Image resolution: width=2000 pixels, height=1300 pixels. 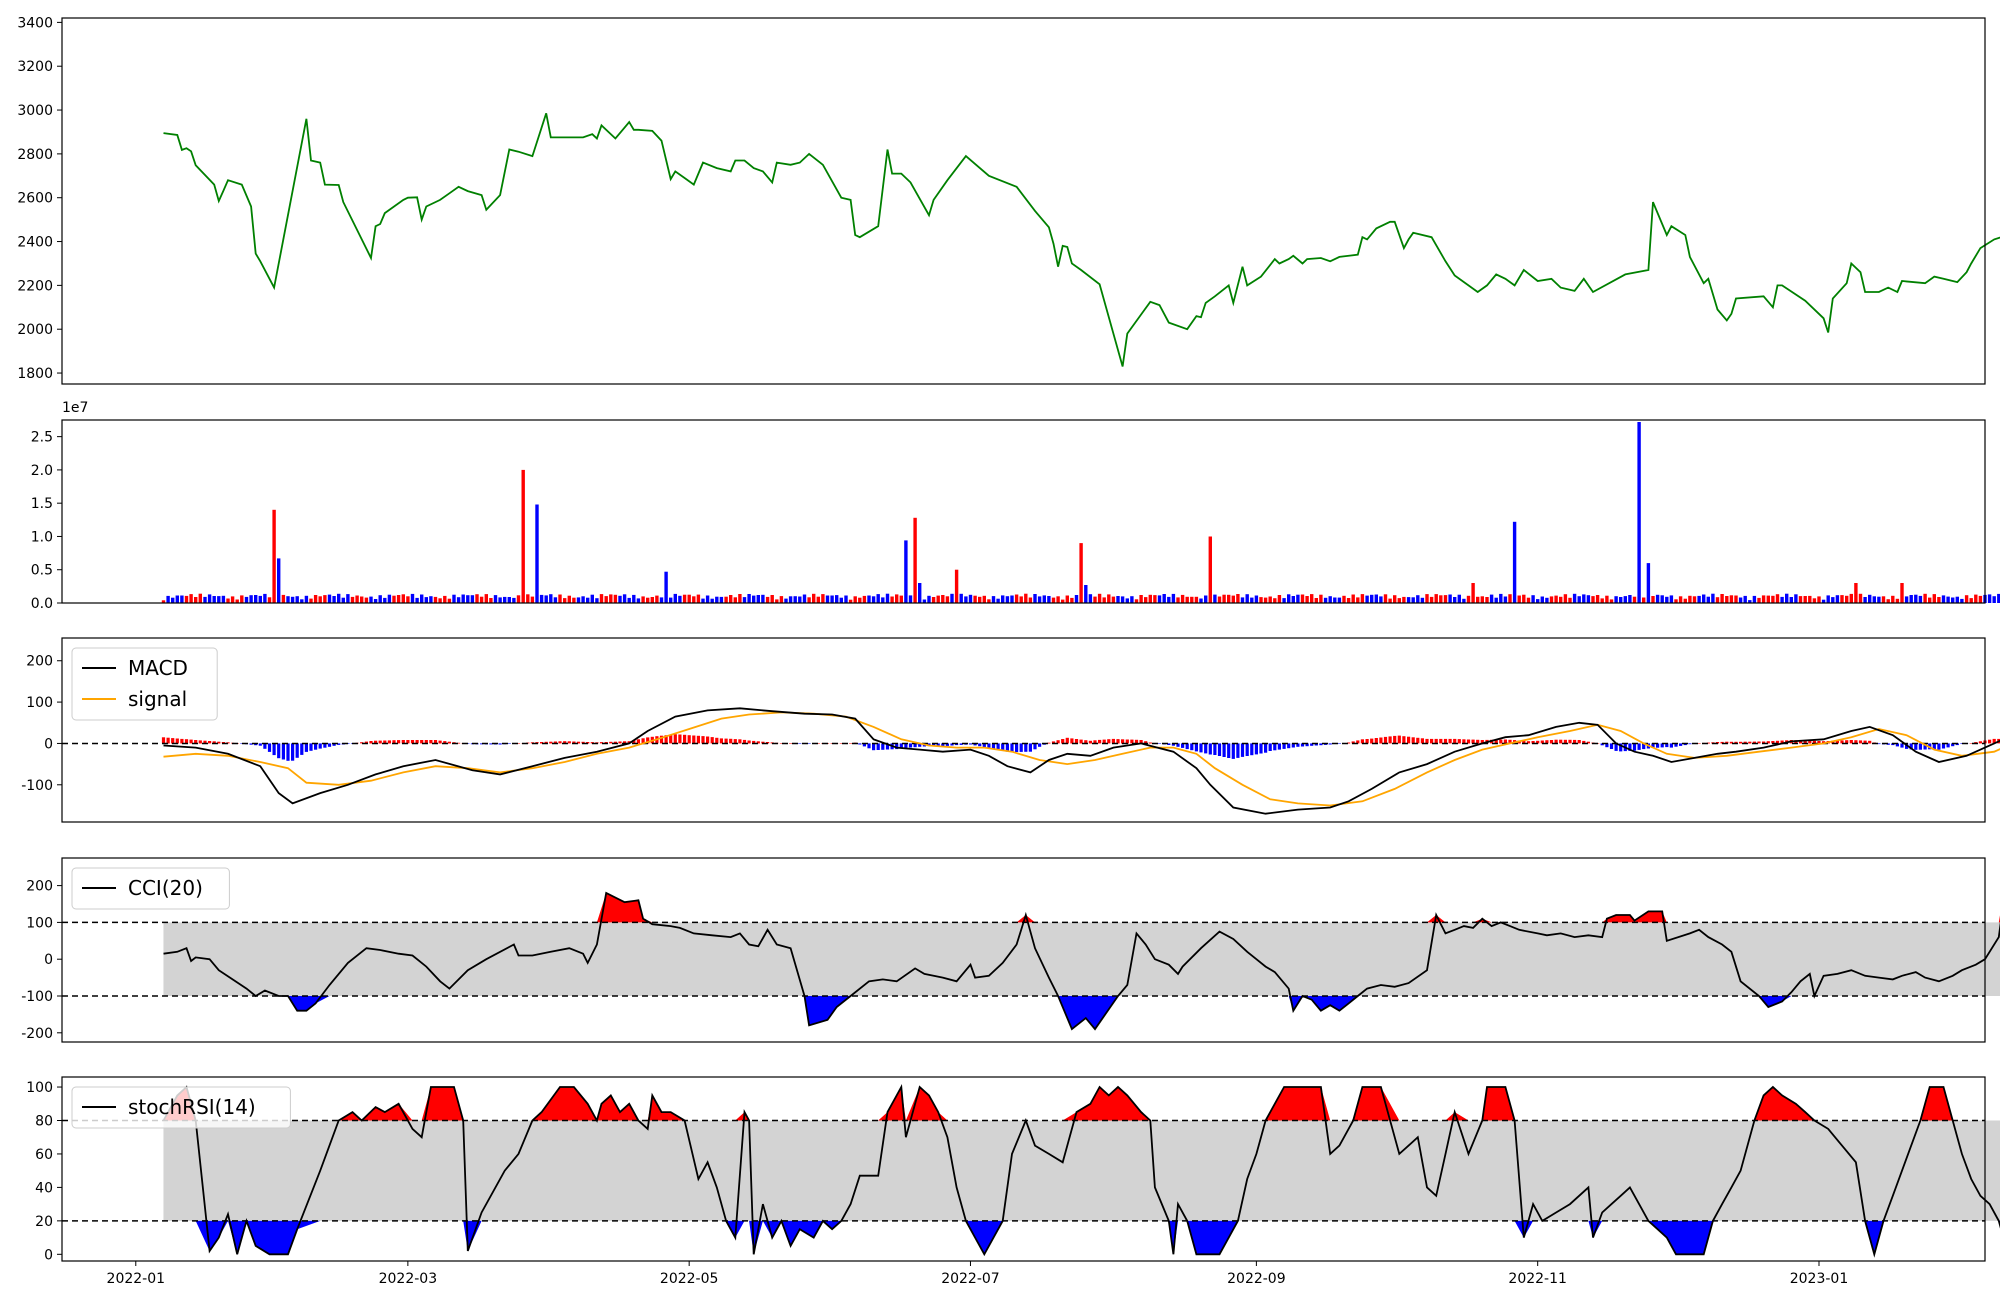 What do you see at coordinates (44, 1121) in the screenshot?
I see `y-tick-label: 80` at bounding box center [44, 1121].